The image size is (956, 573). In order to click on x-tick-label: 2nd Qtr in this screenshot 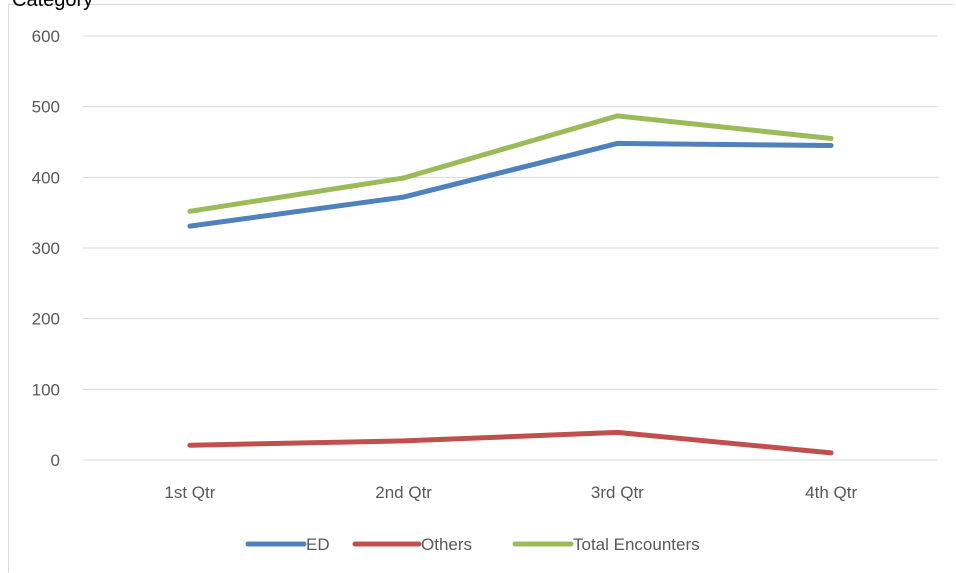, I will do `click(403, 492)`.